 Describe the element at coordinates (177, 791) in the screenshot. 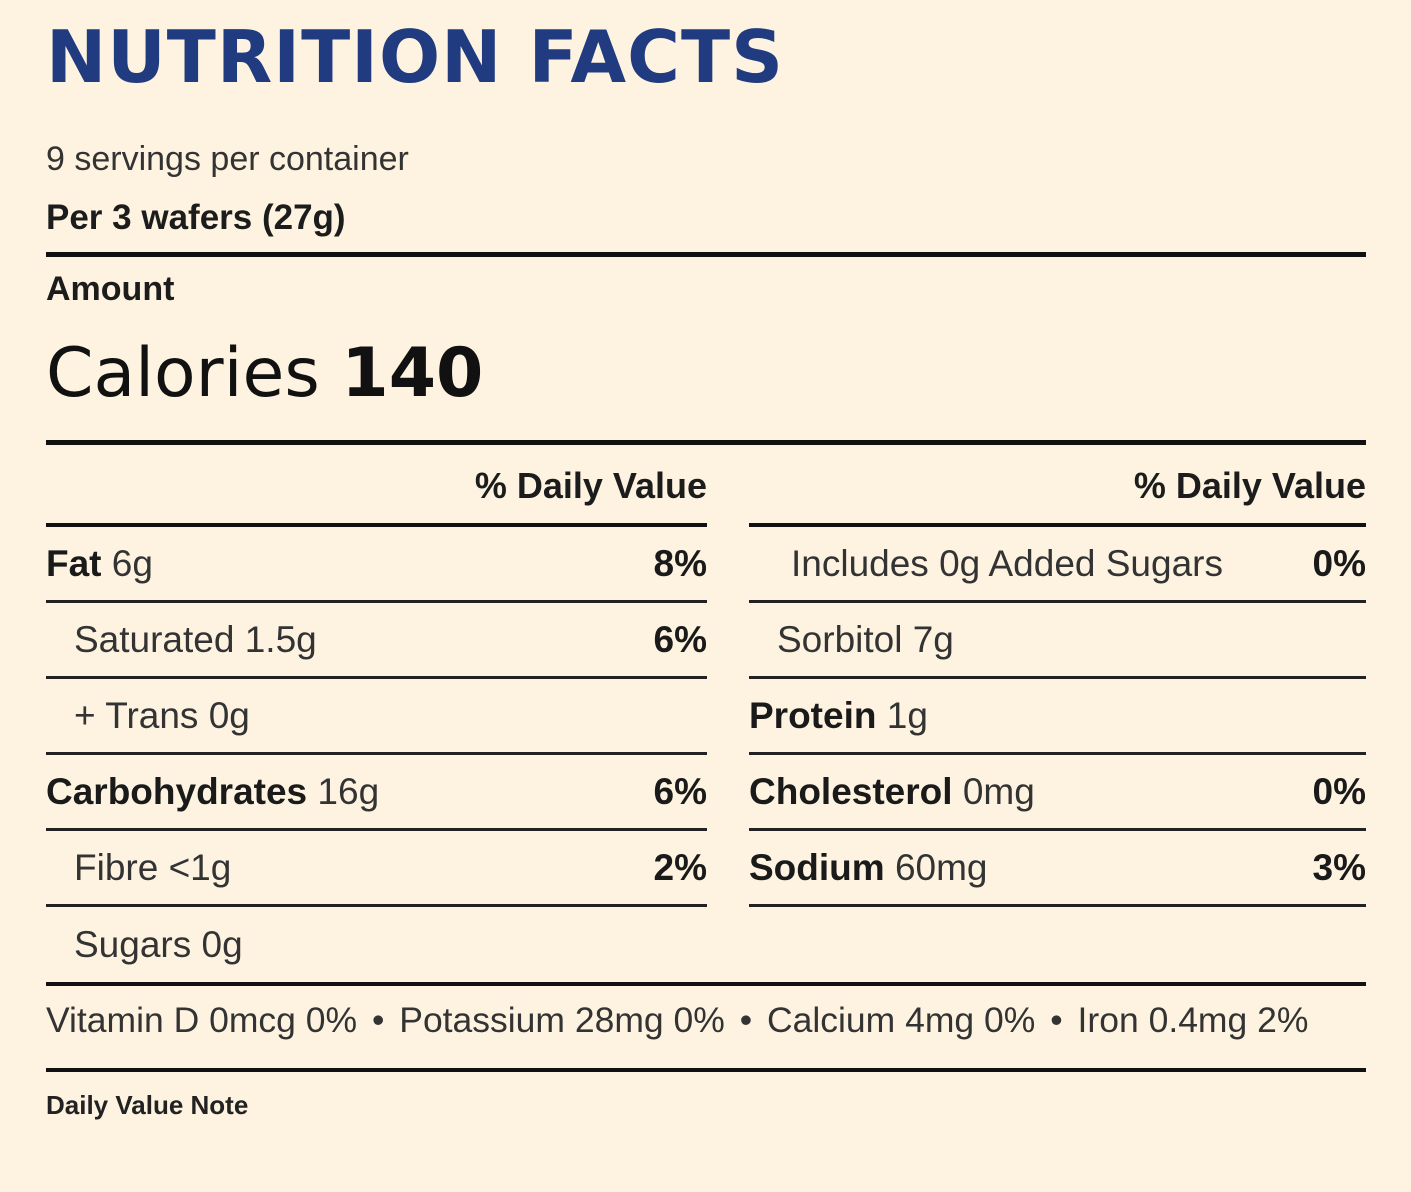

I see `nutrient-name: Carbohydrates` at that location.